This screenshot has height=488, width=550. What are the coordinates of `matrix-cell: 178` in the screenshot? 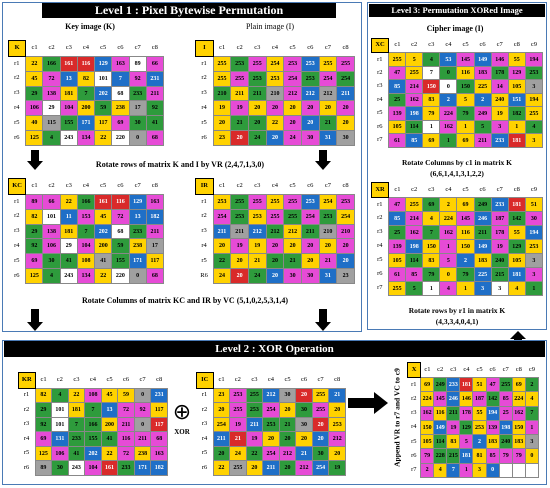 It's located at (466, 413).